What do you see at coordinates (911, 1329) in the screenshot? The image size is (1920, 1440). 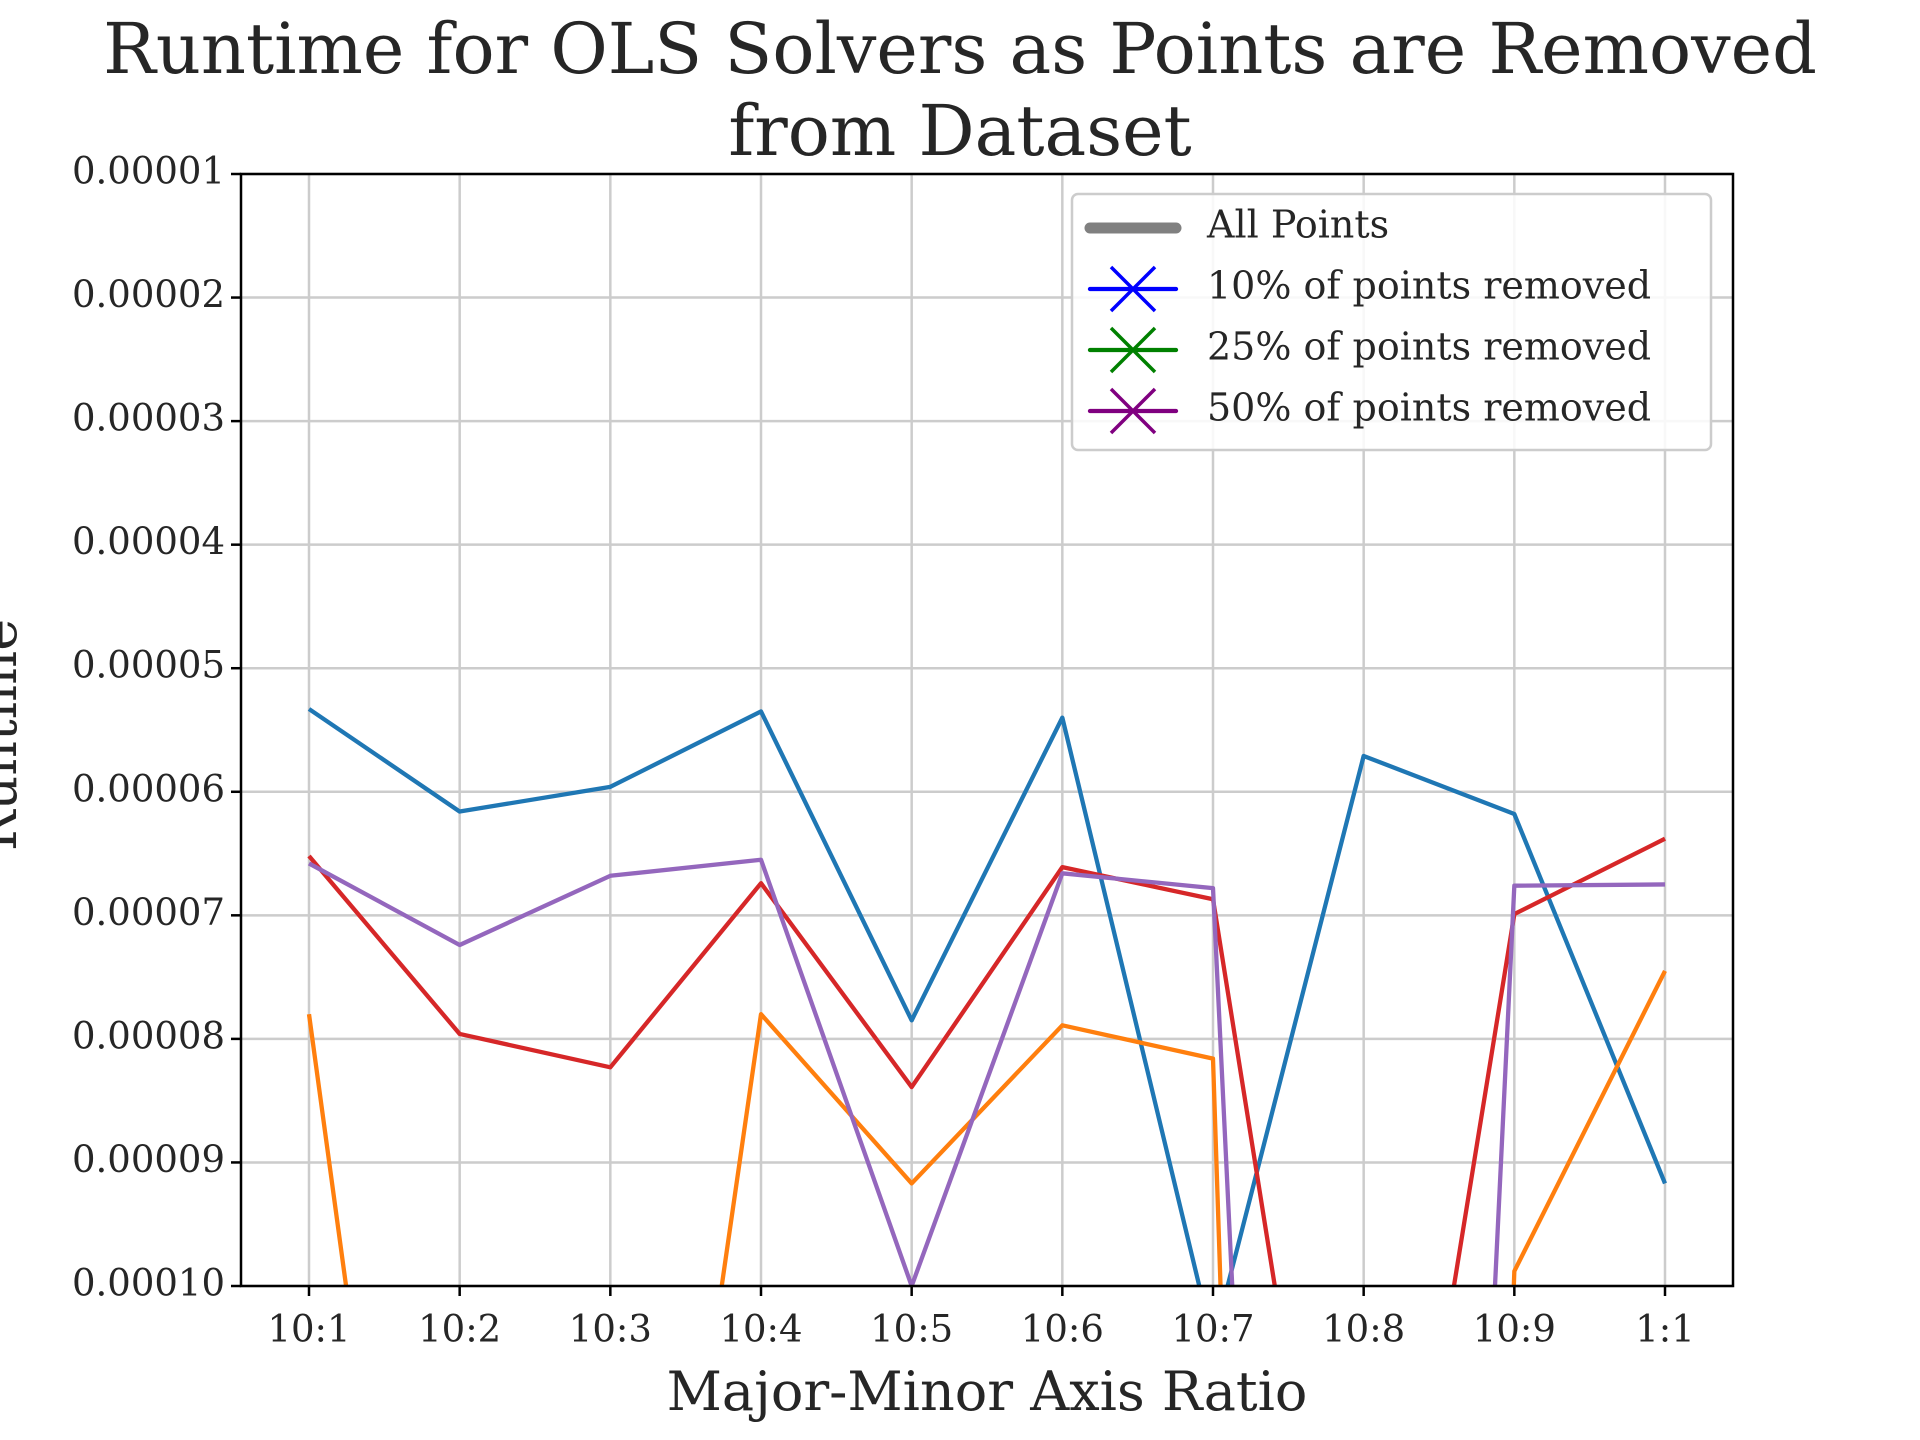 I see `x-tick-label: 10:5` at bounding box center [911, 1329].